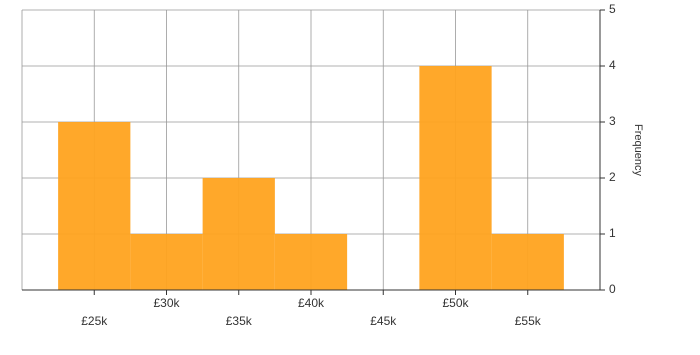 The height and width of the screenshot is (355, 700). What do you see at coordinates (311, 303) in the screenshot?
I see `x-tick-label: £40k` at bounding box center [311, 303].